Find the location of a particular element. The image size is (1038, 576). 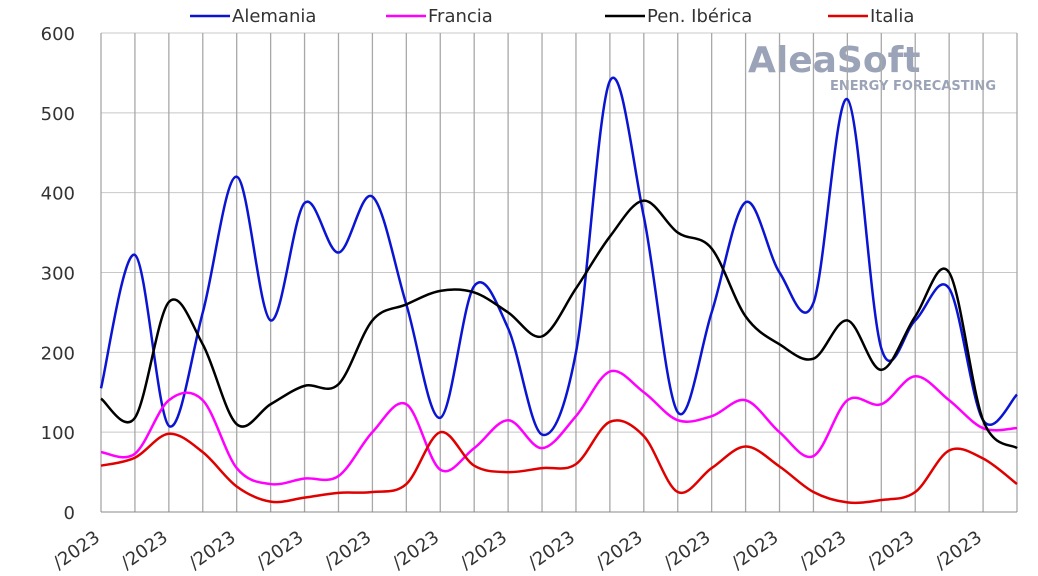

legend-label: Pen. Ibérica is located at coordinates (699, 16).